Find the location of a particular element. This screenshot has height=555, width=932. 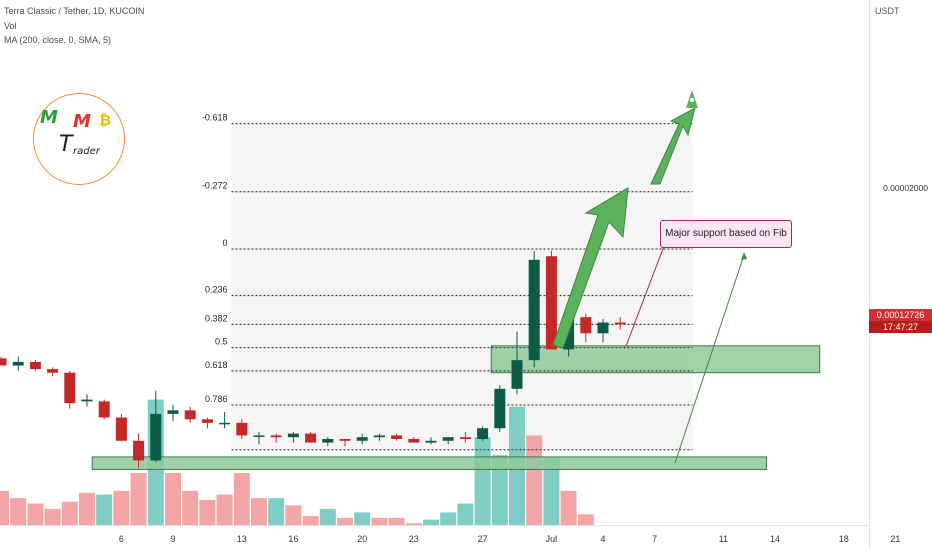

trader-logo: M M ₿ T rader is located at coordinates (79, 139).